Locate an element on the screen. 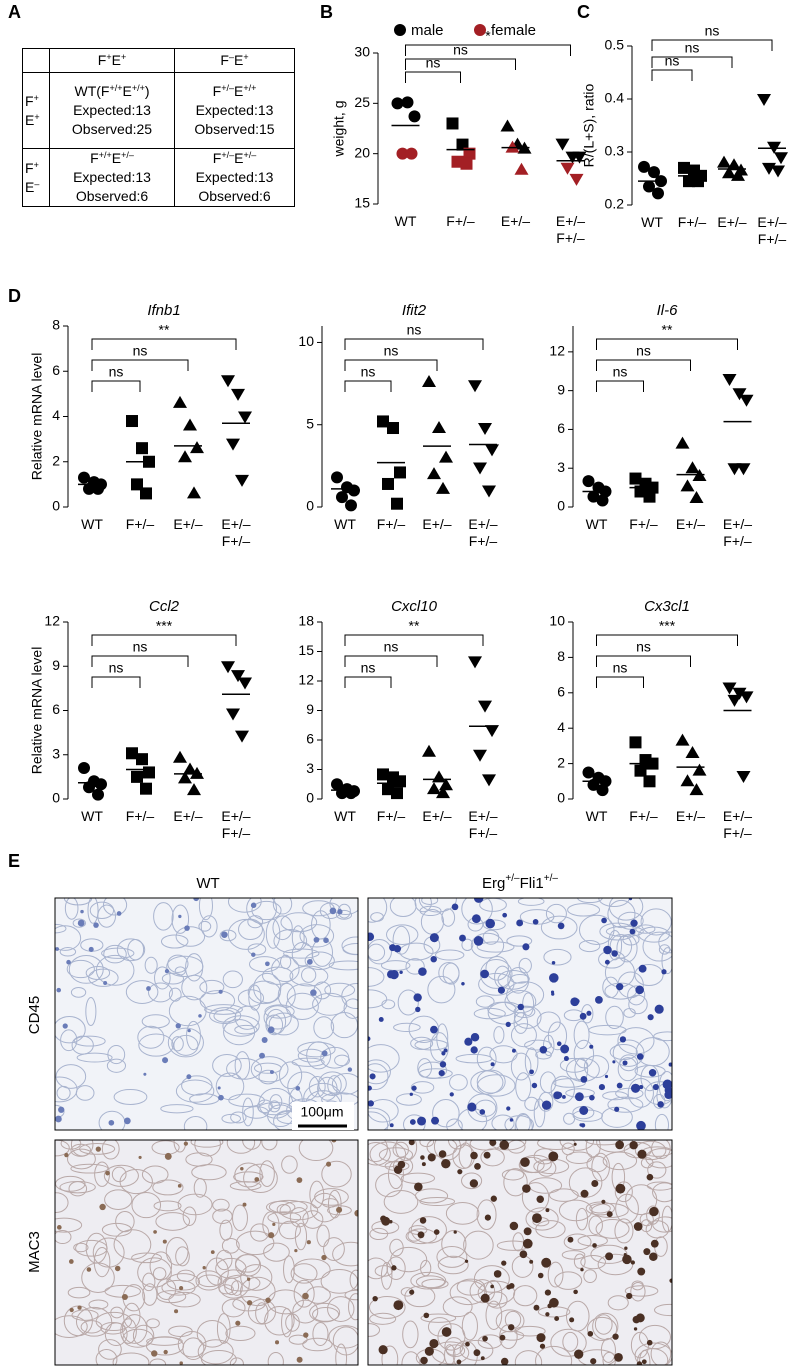 This screenshot has width=797, height=1367. x-tick-label: F+/– is located at coordinates (140, 816).